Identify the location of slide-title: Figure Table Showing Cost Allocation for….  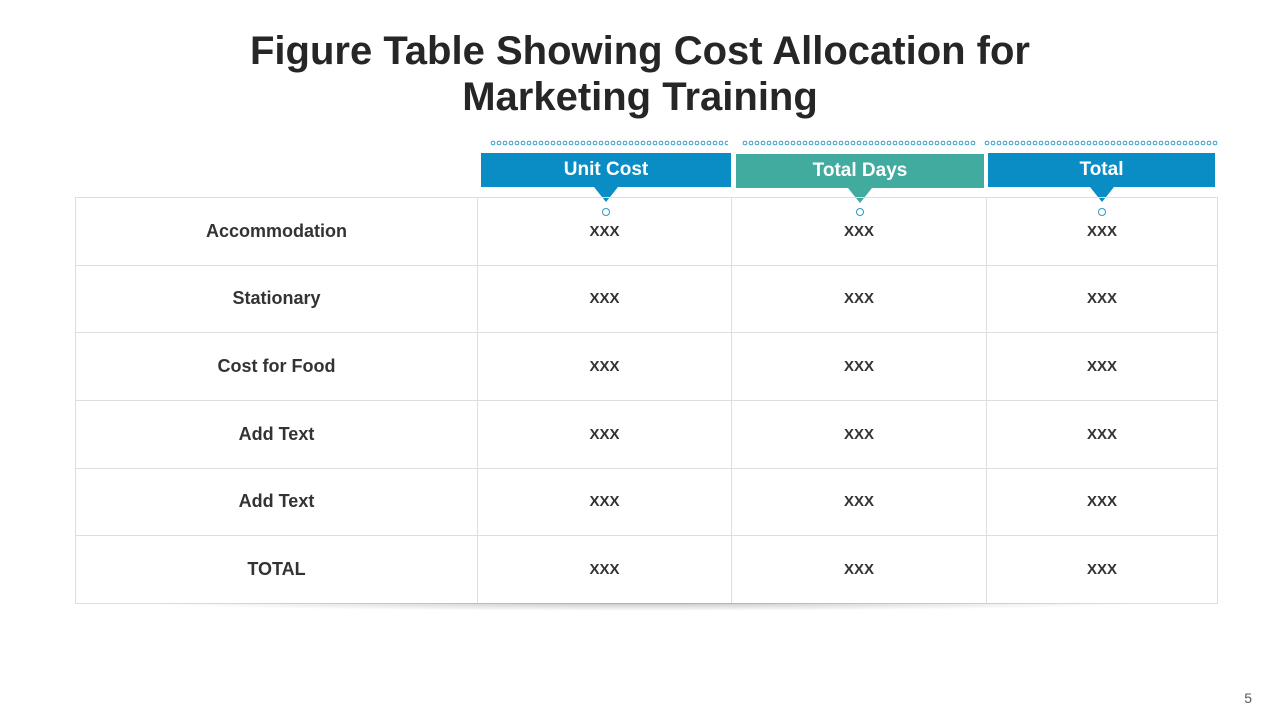
(640, 74).